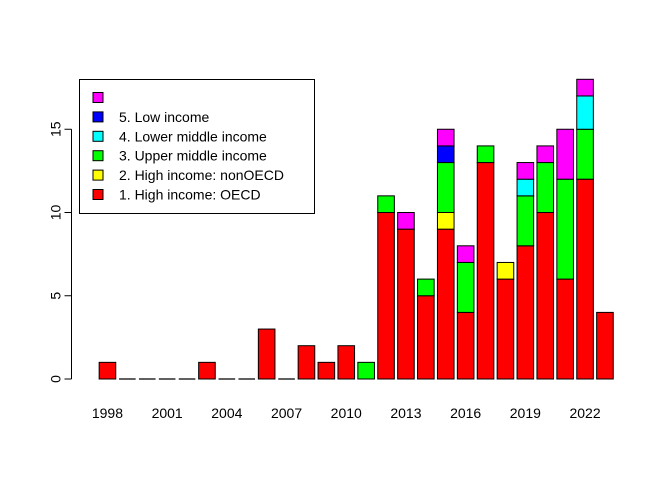  I want to click on bar-segment-2021-s2, so click(565, 229).